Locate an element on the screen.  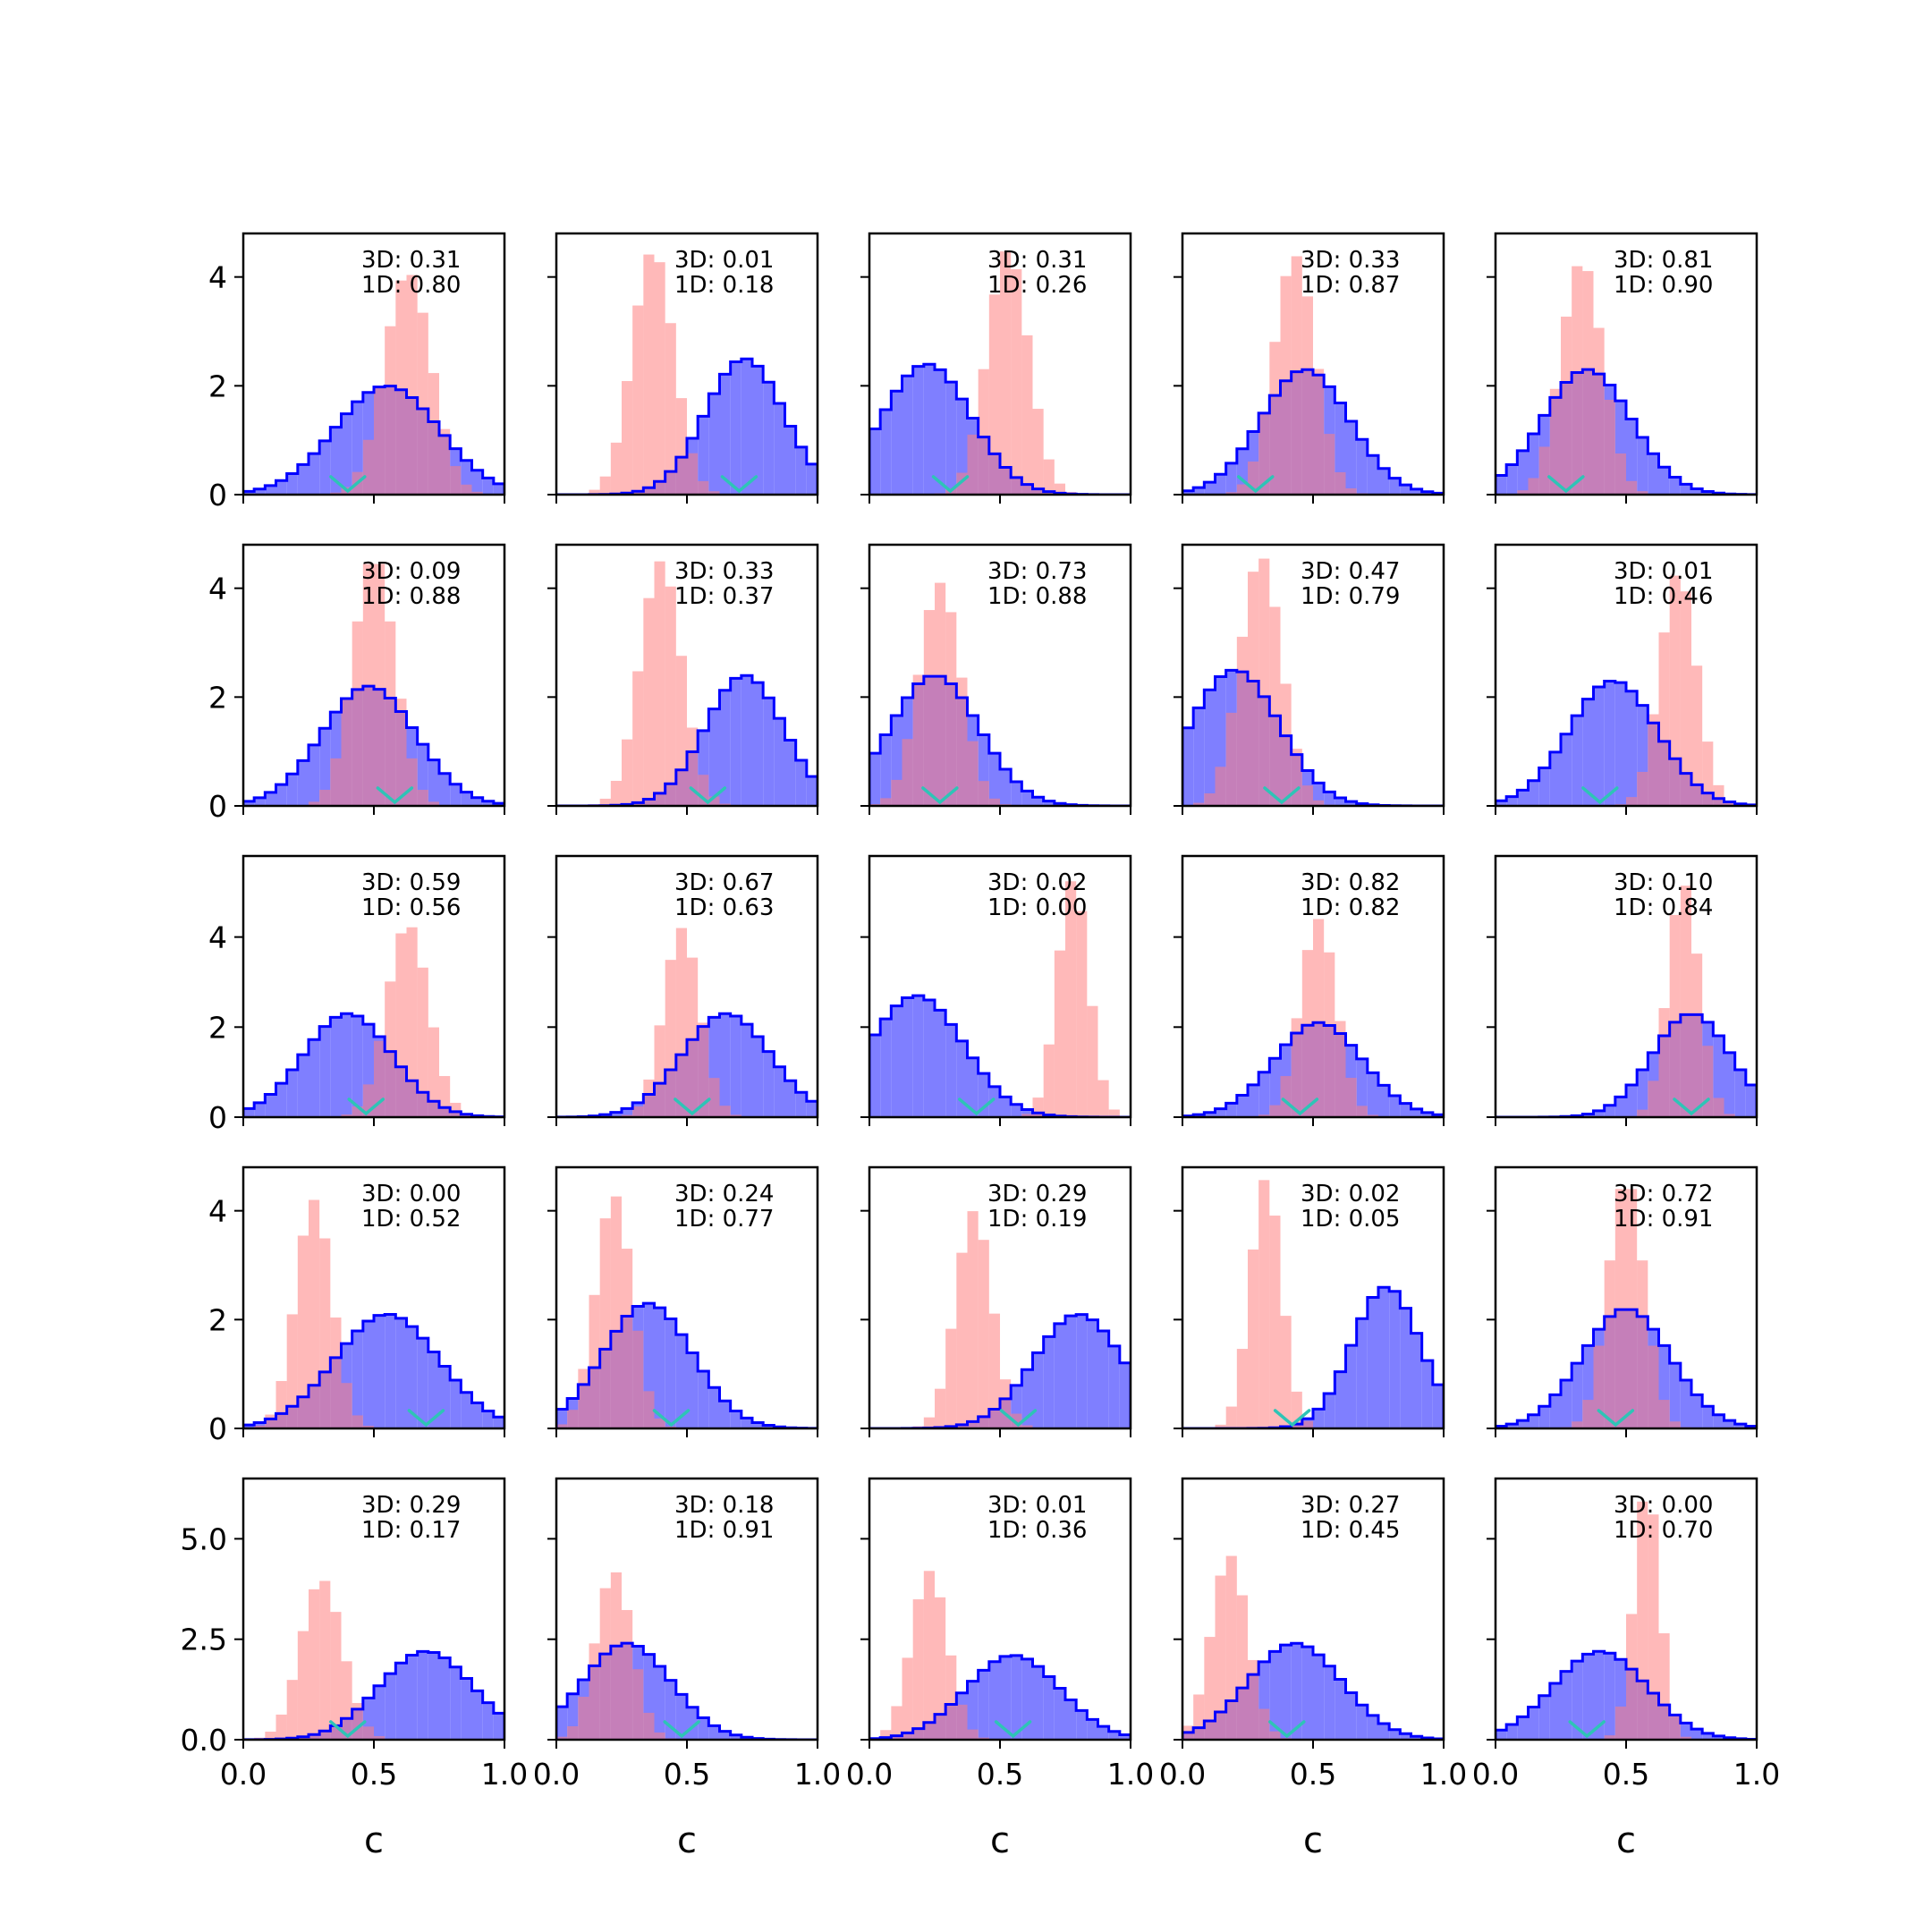
annotation-3d: 3D: 0.59 is located at coordinates (411, 882).